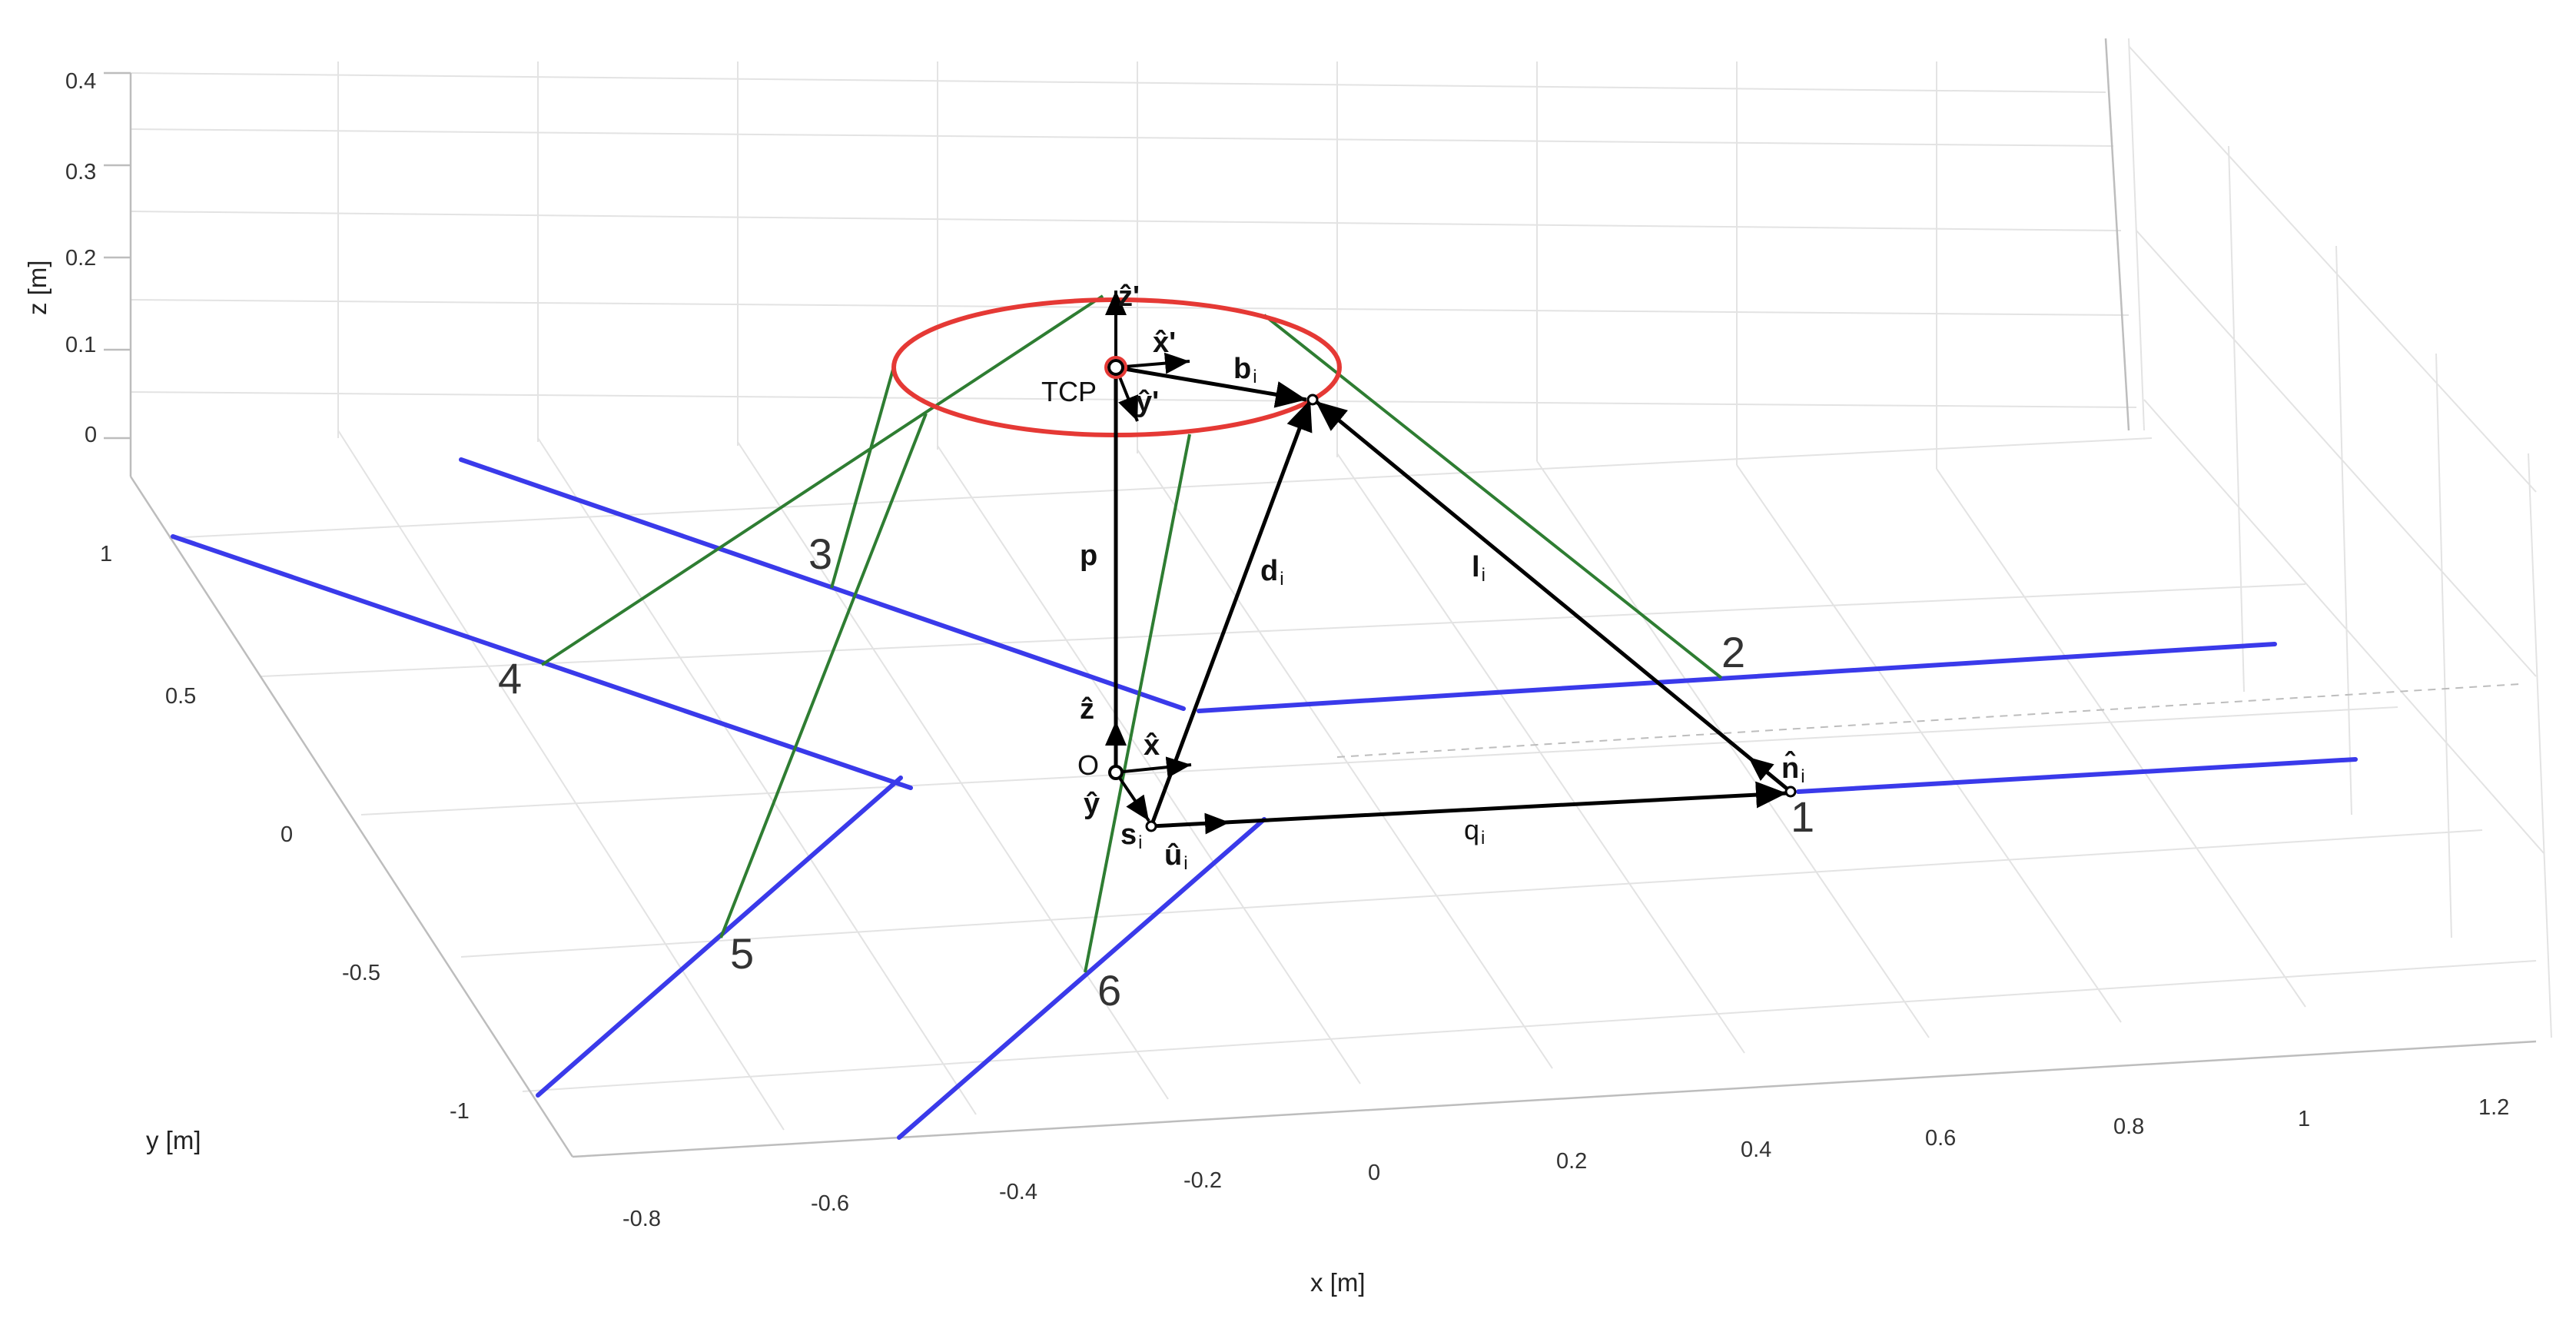 The image size is (2576, 1322). Describe the element at coordinates (287, 835) in the screenshot. I see `y-tick-label: 0` at that location.